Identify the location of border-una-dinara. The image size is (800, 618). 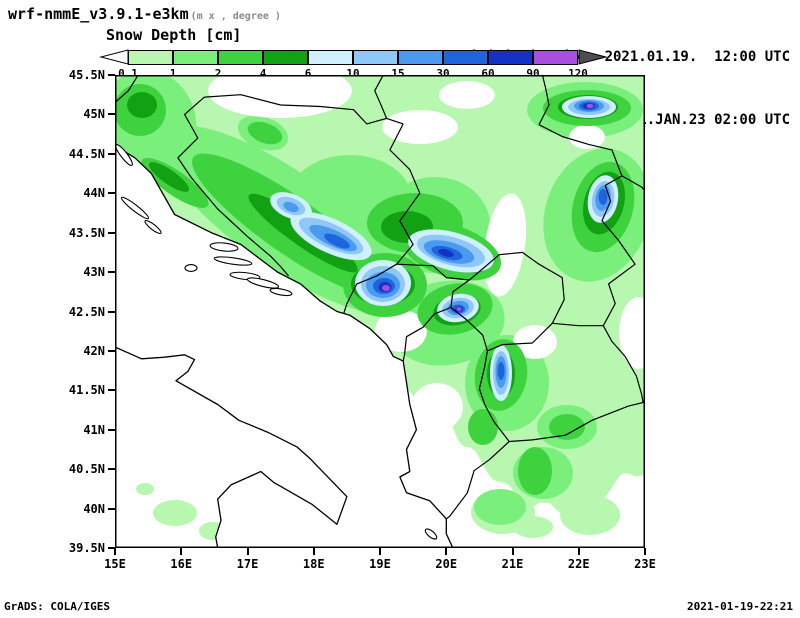
(233, 186).